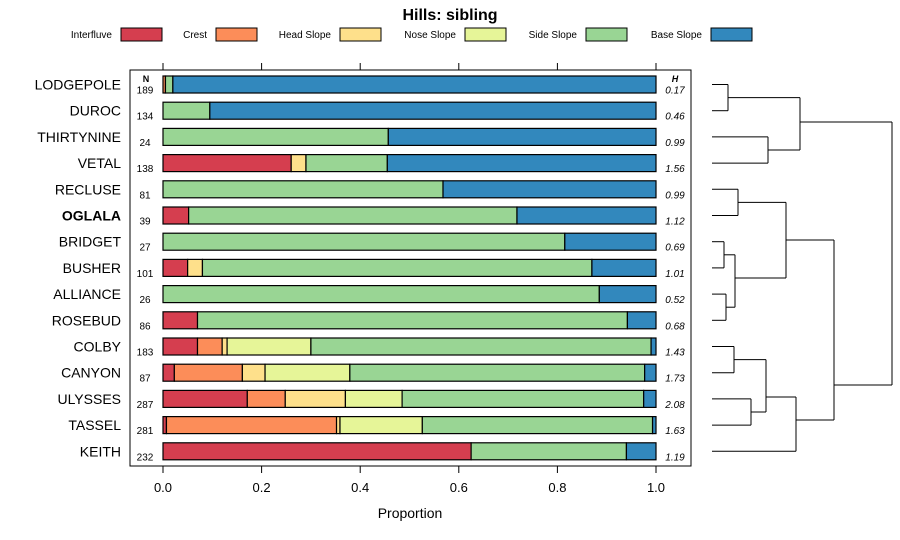 The image size is (900, 540). What do you see at coordinates (146, 79) in the screenshot?
I see `n-column-header: N` at bounding box center [146, 79].